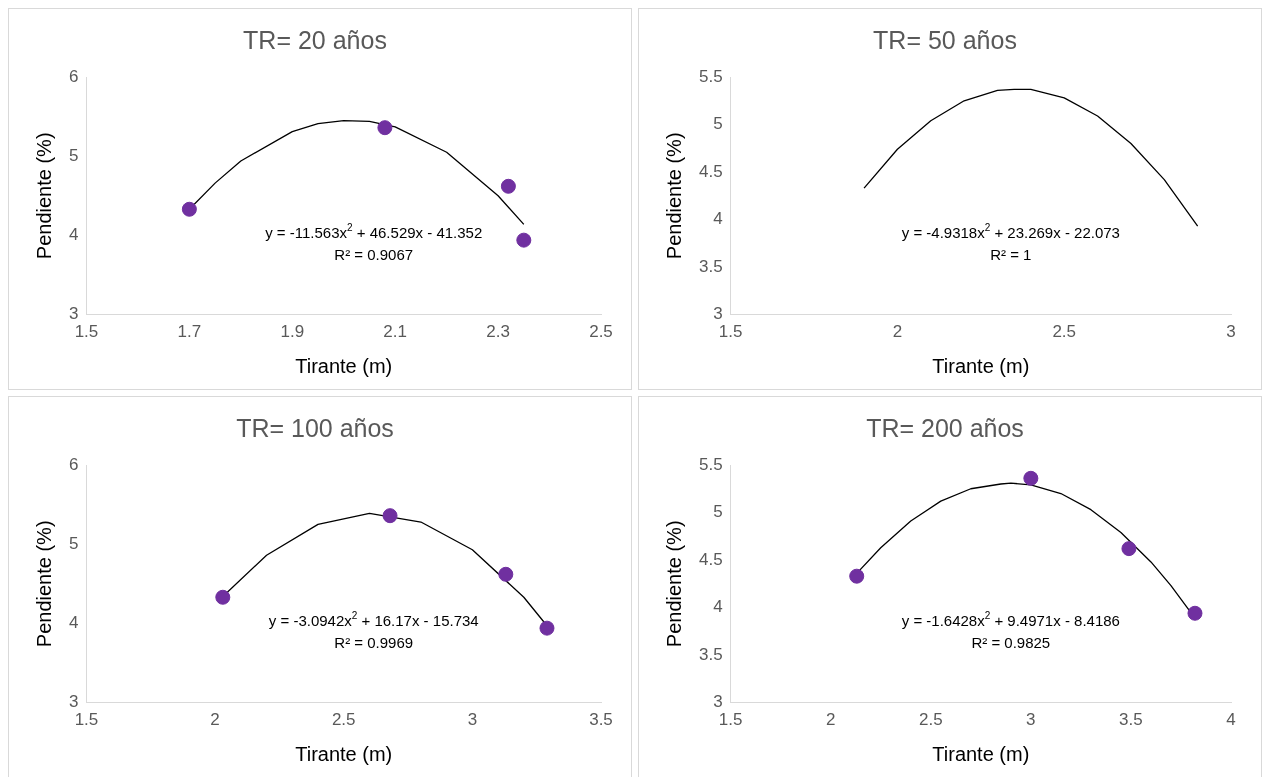 The width and height of the screenshot is (1272, 777). What do you see at coordinates (498, 332) in the screenshot?
I see `x-tick-label: 2.3` at bounding box center [498, 332].